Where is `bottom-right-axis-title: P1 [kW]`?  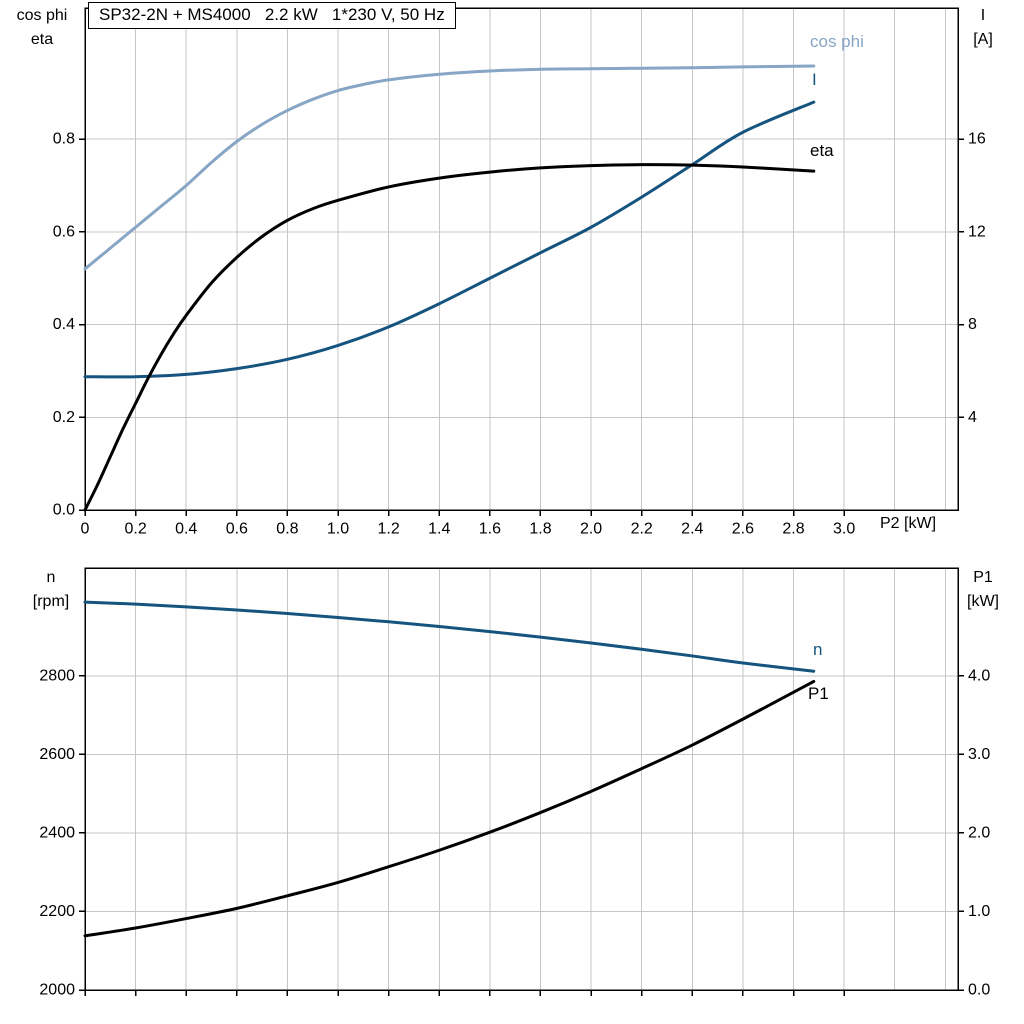 bottom-right-axis-title: P1 [kW] is located at coordinates (983, 590).